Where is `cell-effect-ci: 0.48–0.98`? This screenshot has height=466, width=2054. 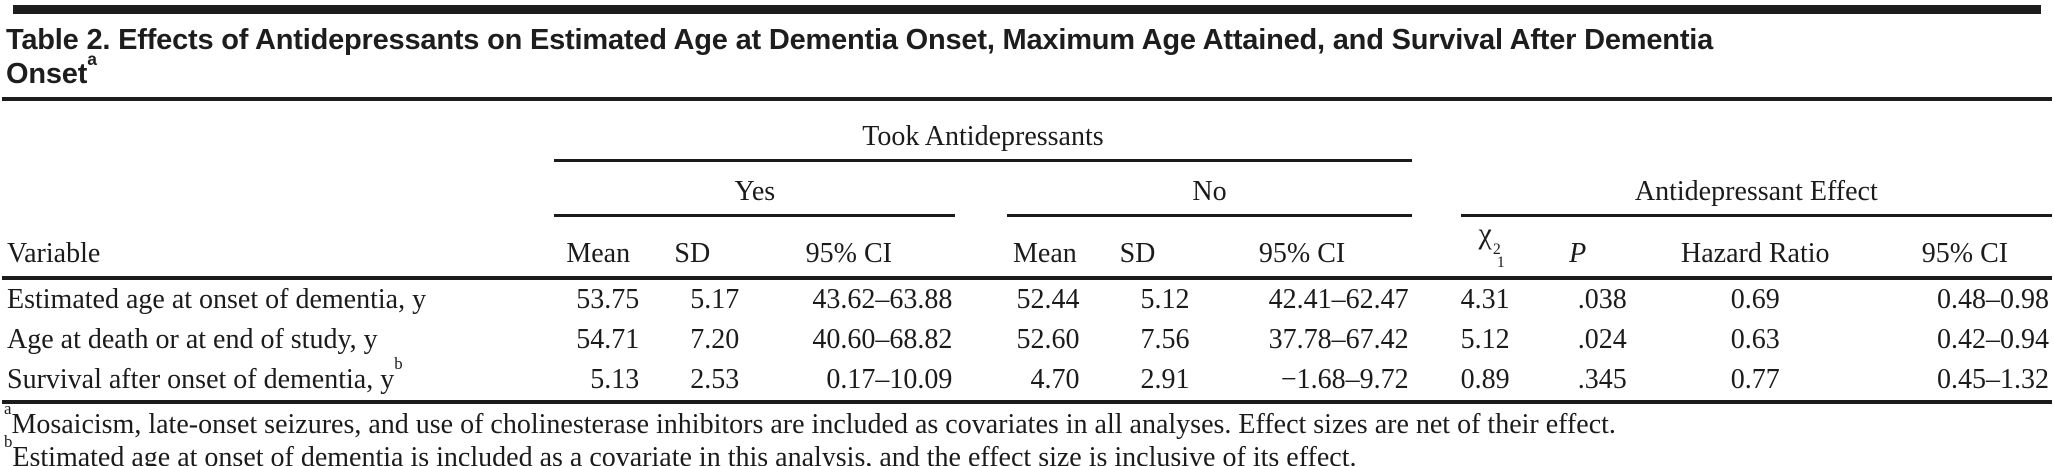
cell-effect-ci: 0.48–0.98 is located at coordinates (1993, 299).